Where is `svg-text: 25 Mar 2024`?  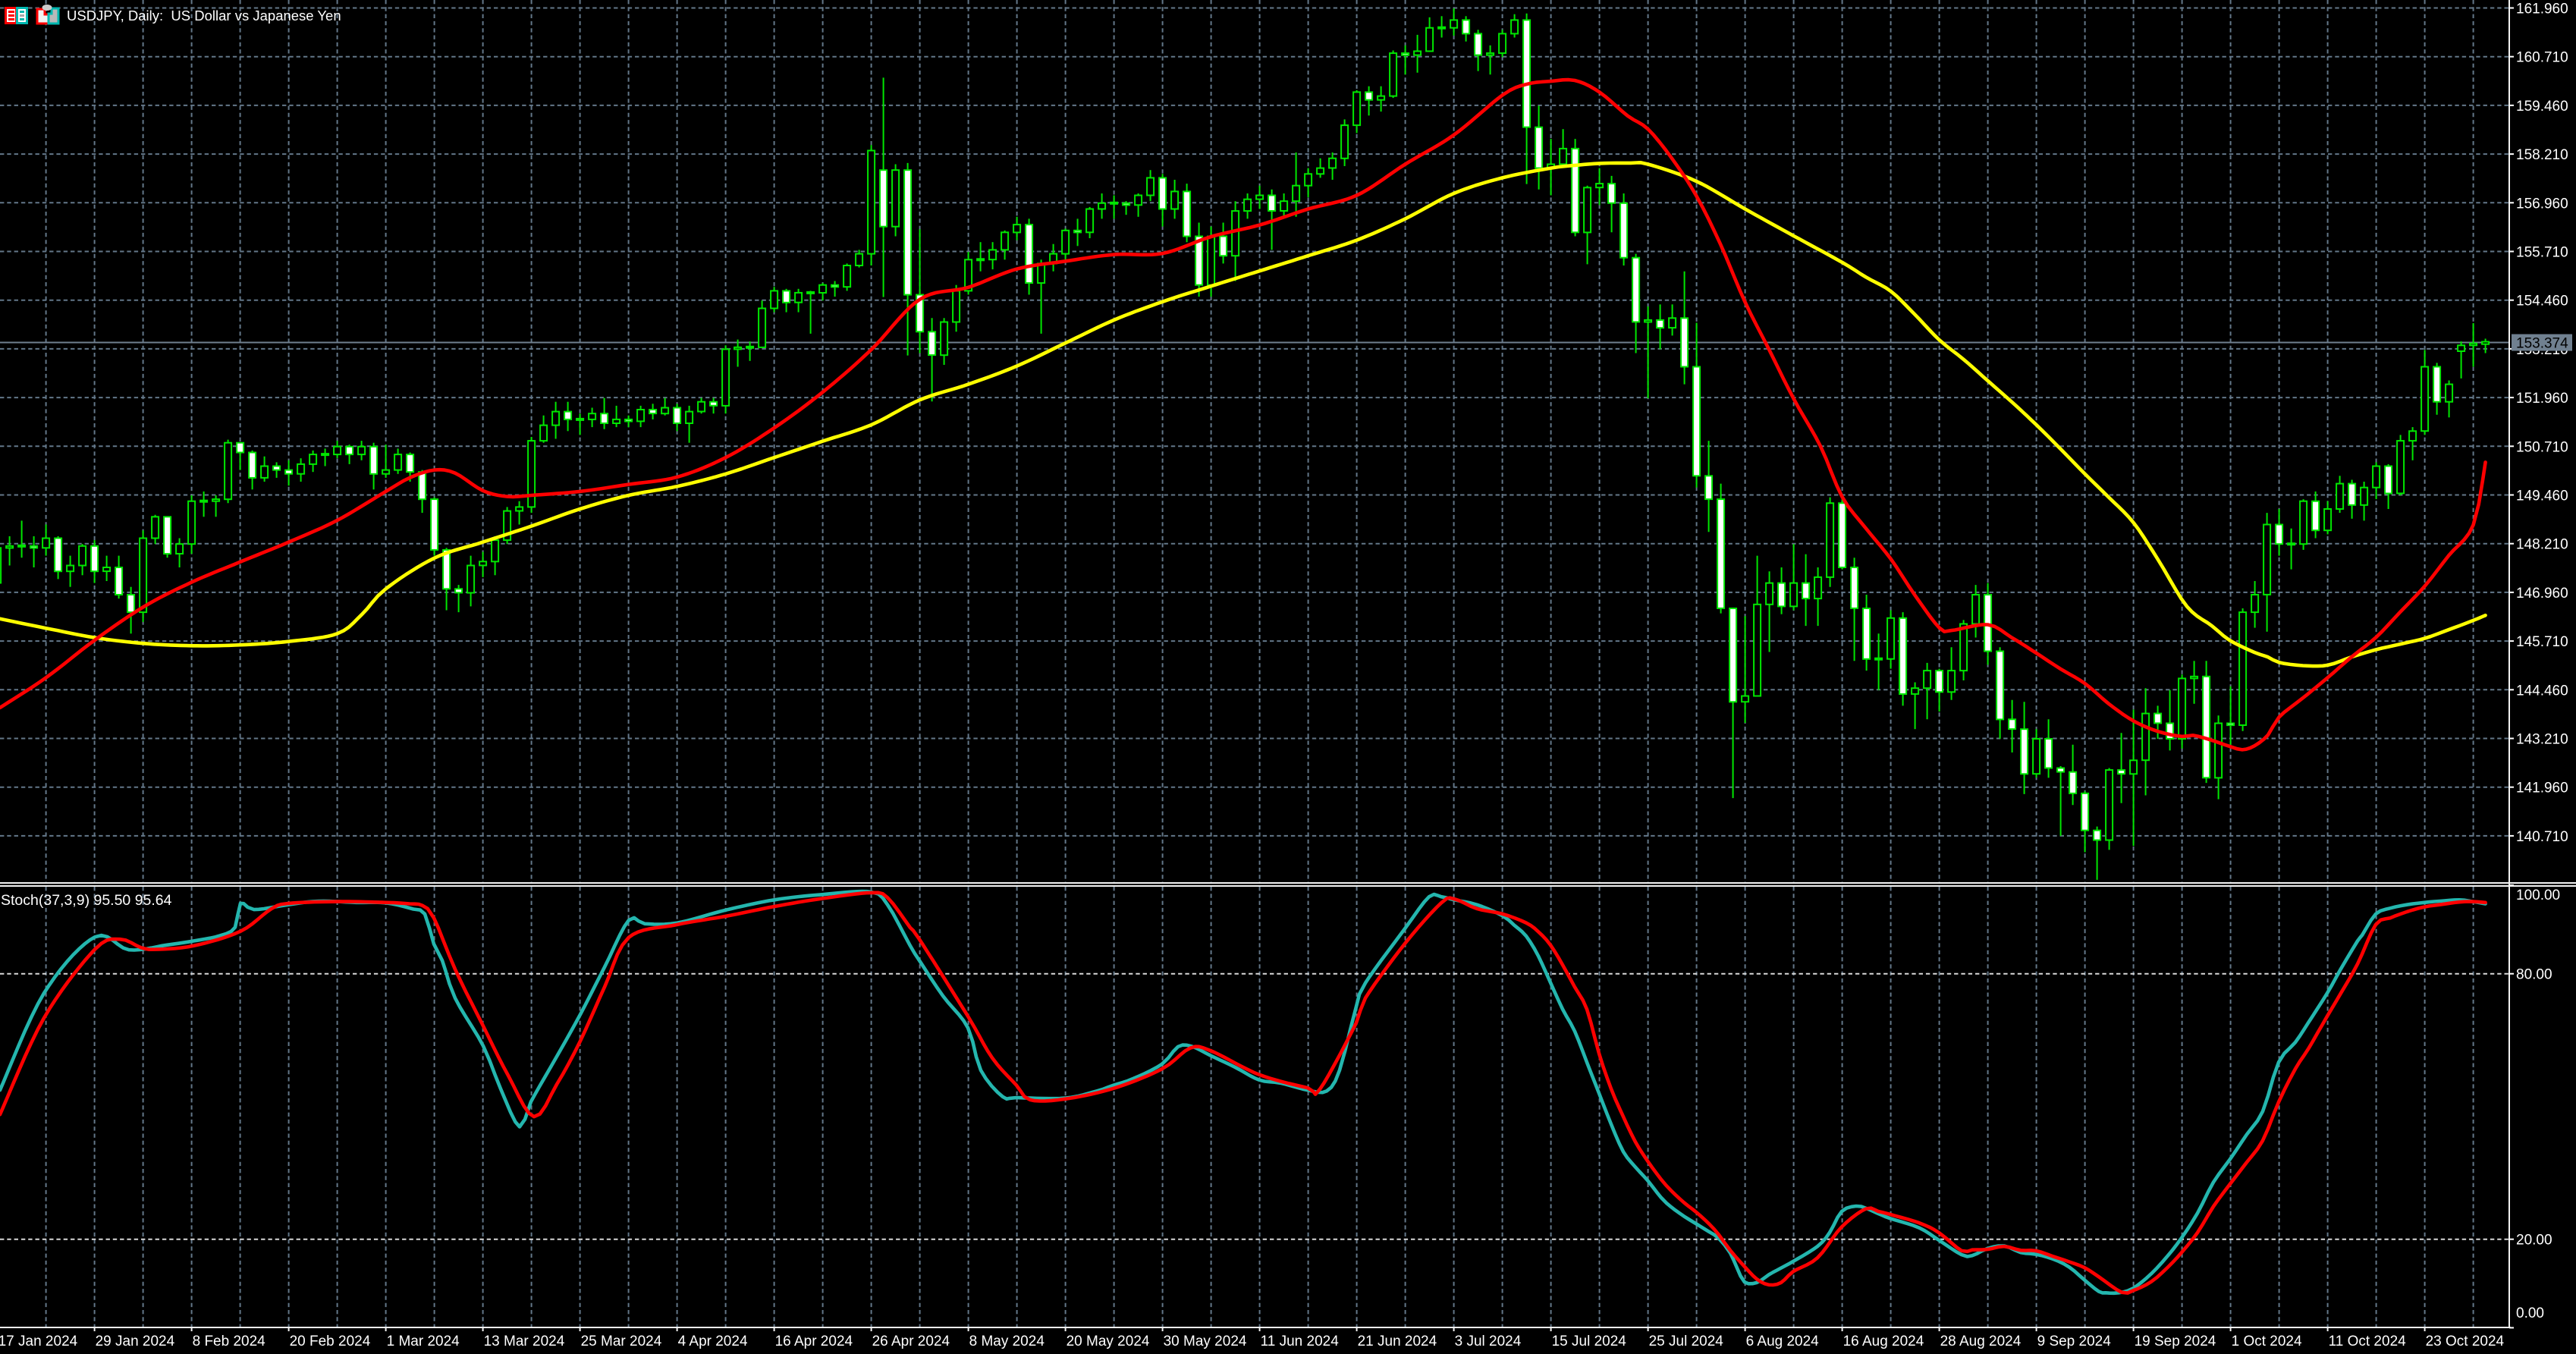 svg-text: 25 Mar 2024 is located at coordinates (621, 1341).